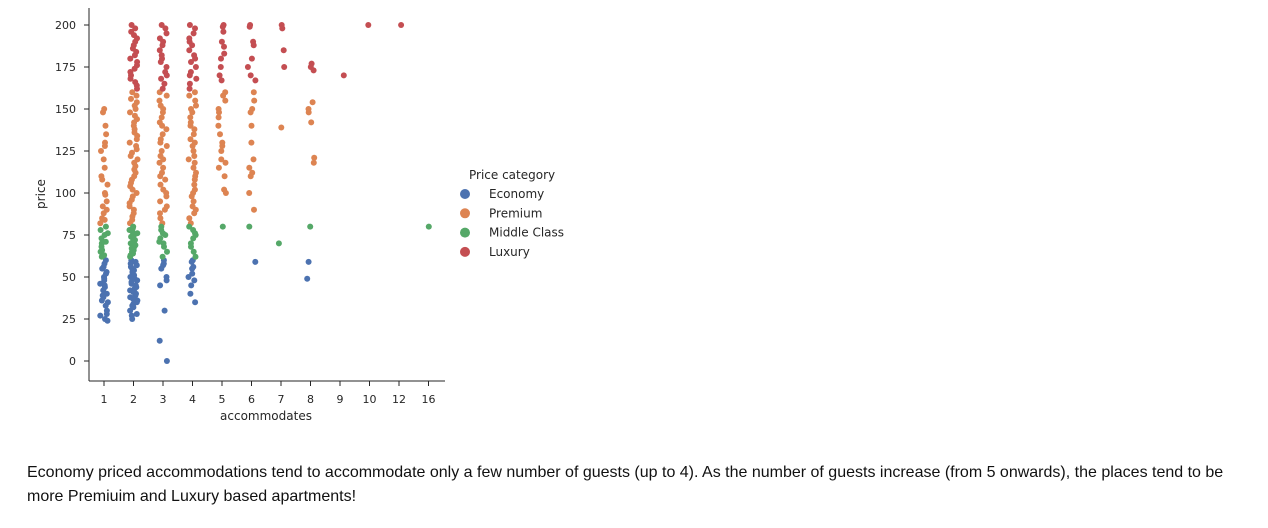 The image size is (1268, 528). What do you see at coordinates (429, 399) in the screenshot?
I see `x-tick-label: 16` at bounding box center [429, 399].